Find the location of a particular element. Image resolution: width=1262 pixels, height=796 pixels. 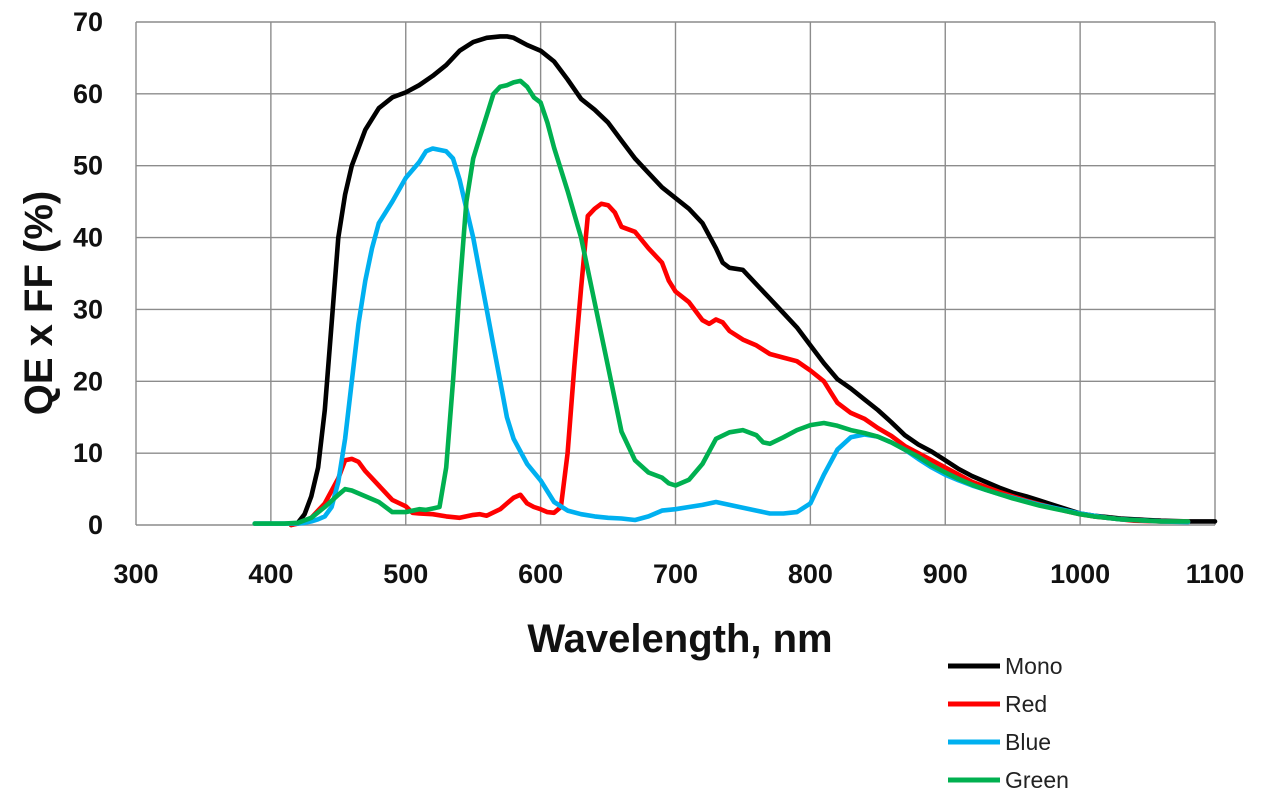

y-tick-labels: 0 10 20 30 40 50 60 70 is located at coordinates (88, 273).